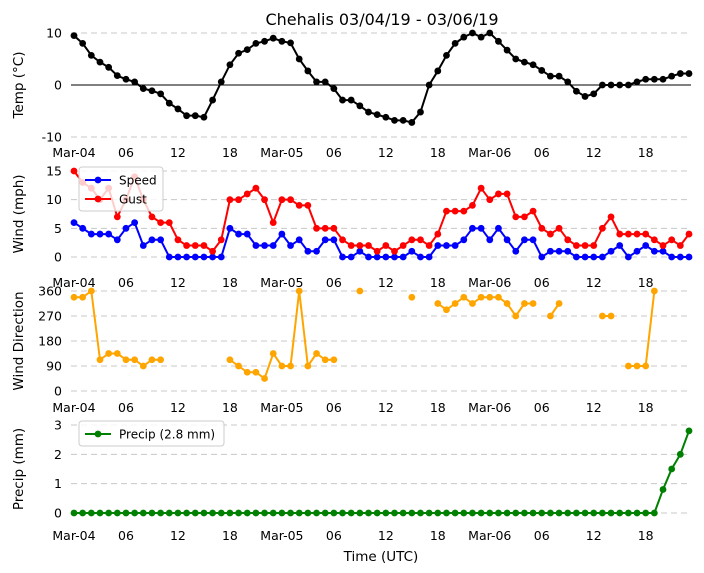 The width and height of the screenshot is (704, 573). What do you see at coordinates (151, 433) in the screenshot?
I see `legend-box` at bounding box center [151, 433].